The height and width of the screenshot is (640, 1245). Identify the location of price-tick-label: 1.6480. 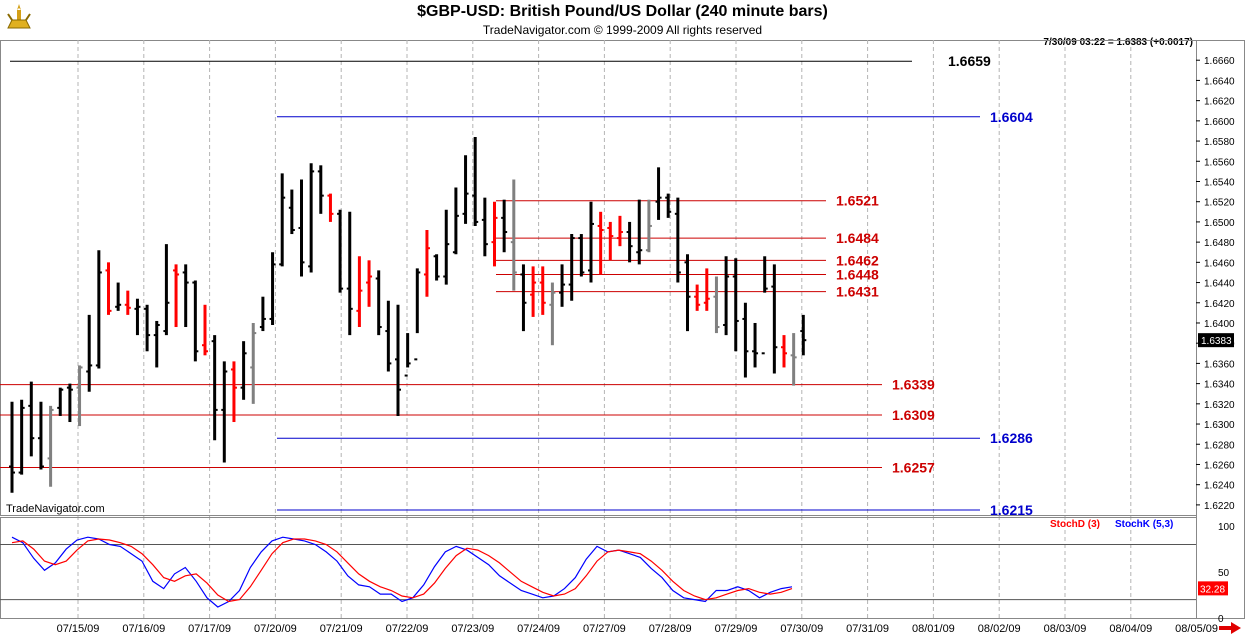
(1219, 243).